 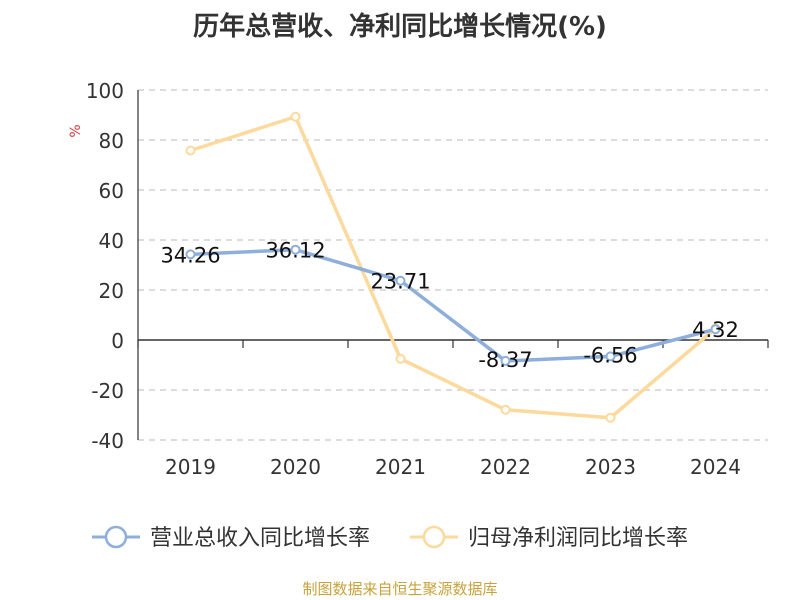 What do you see at coordinates (260, 538) in the screenshot?
I see `legend-label: 营业总收入同比增长率` at bounding box center [260, 538].